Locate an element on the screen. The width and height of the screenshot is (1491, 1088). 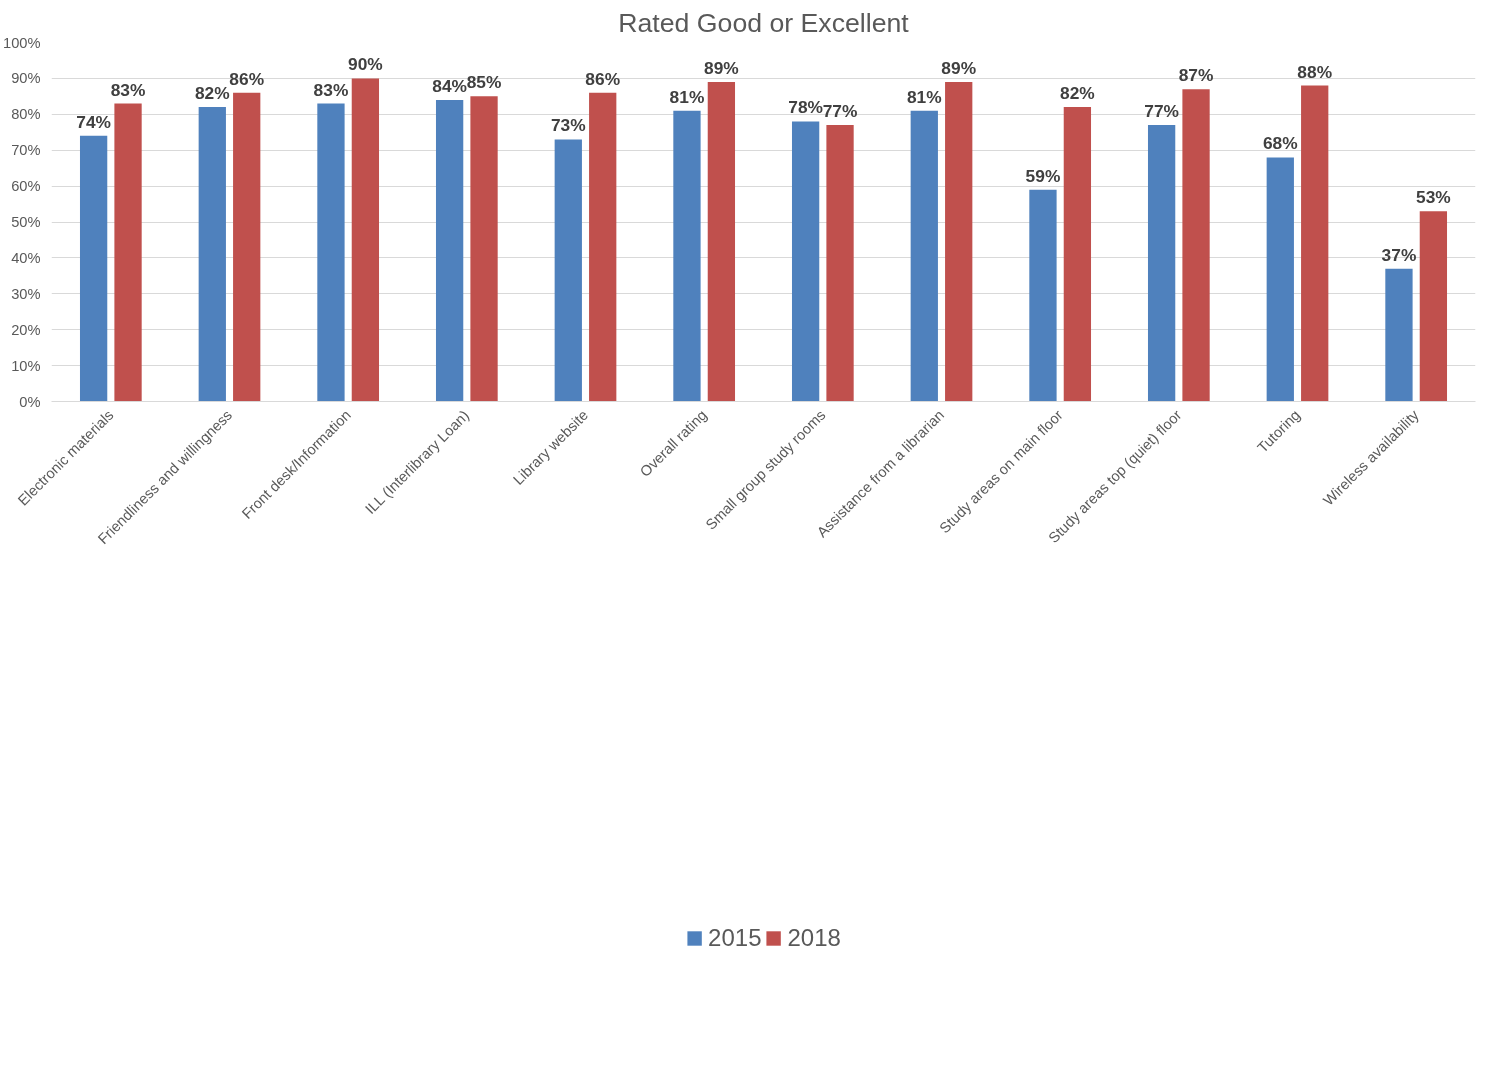
y-tick-label: 0% is located at coordinates (30, 401).